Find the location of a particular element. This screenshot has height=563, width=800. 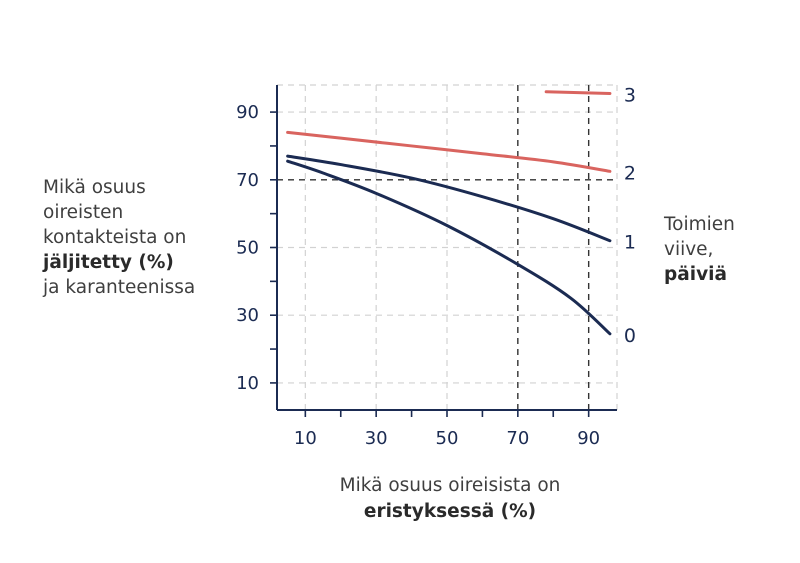

y-tick-label: 30 is located at coordinates (247, 315).